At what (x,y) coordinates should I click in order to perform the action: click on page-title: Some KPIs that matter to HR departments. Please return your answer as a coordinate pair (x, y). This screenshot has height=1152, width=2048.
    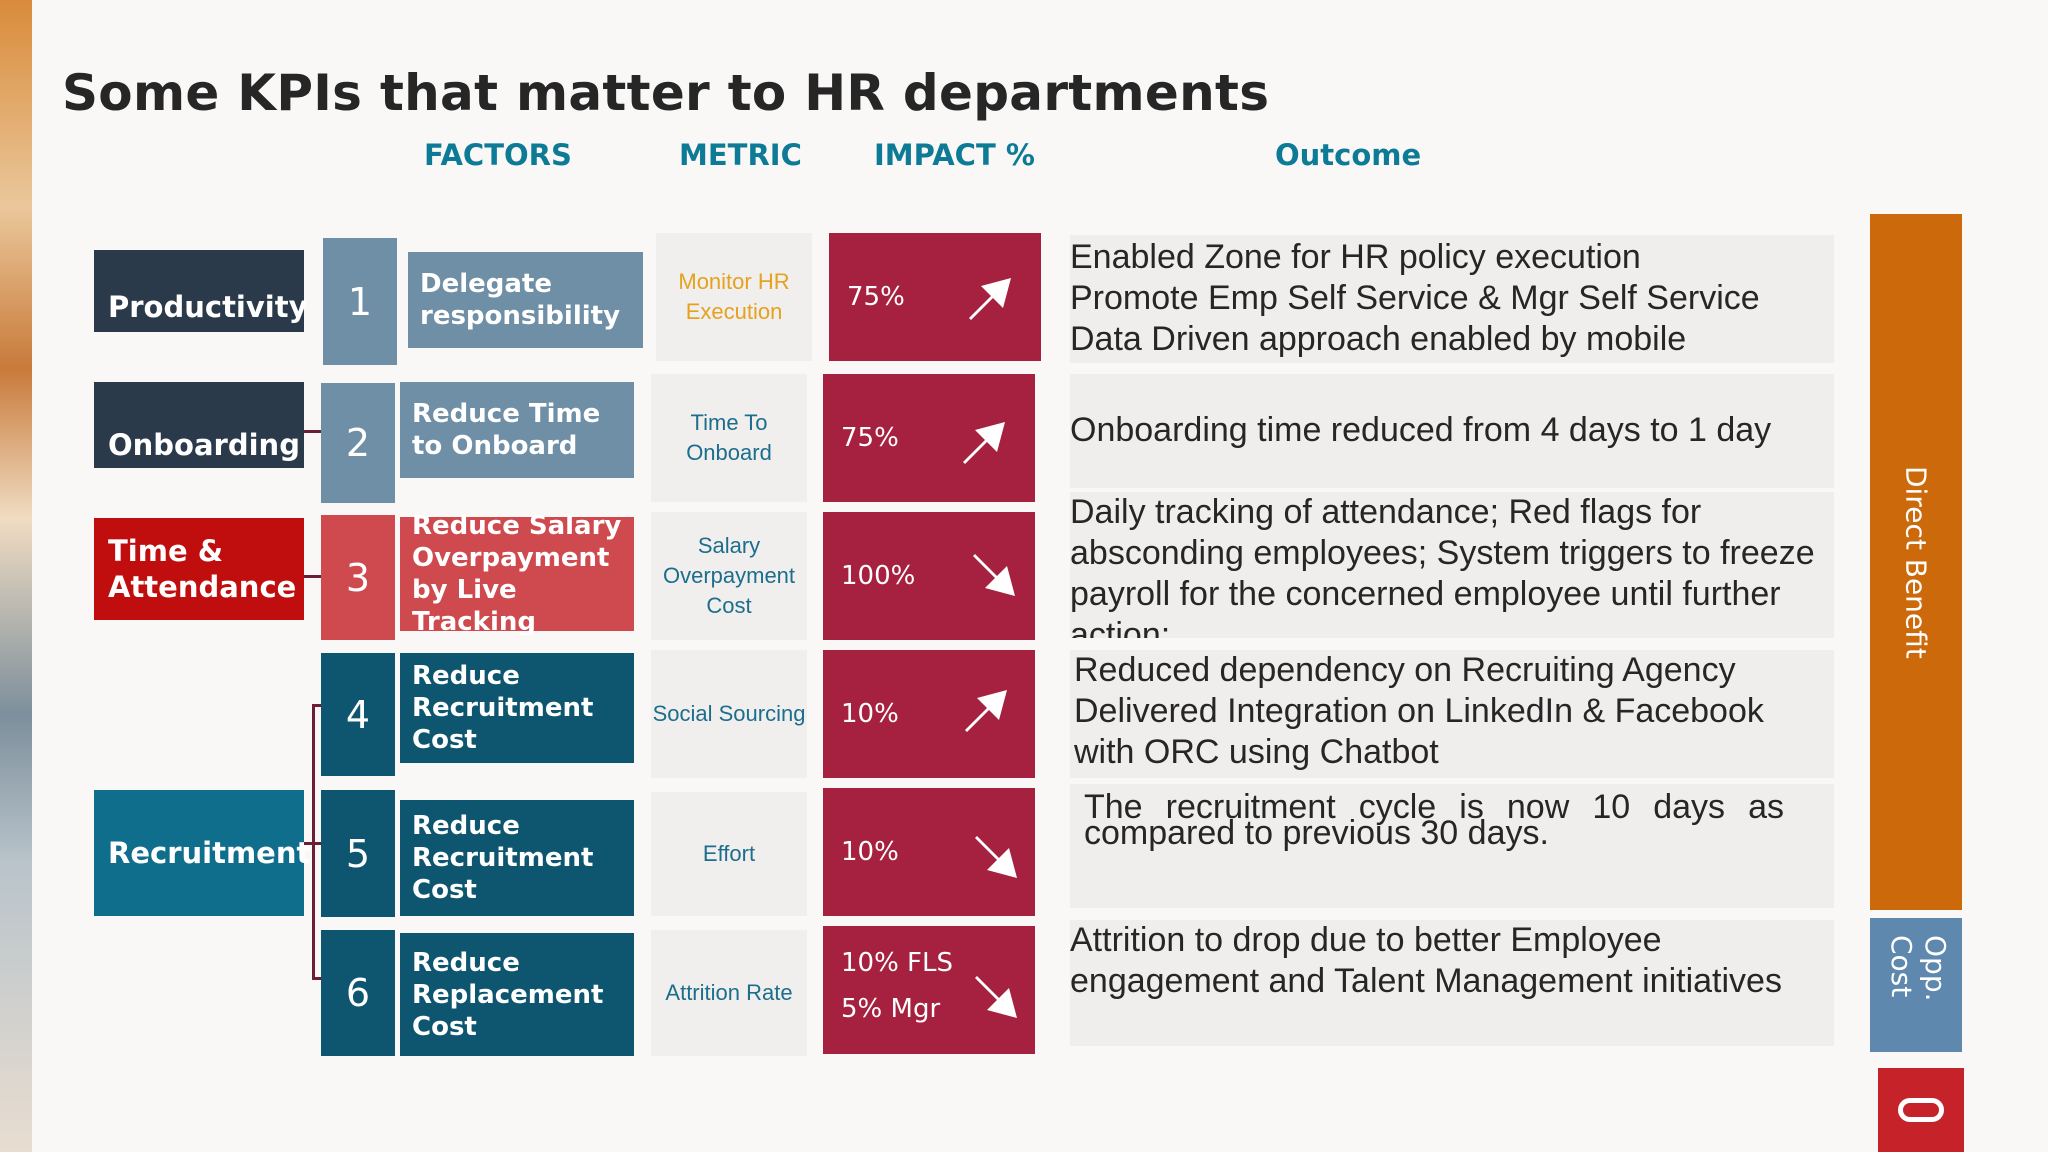
    Looking at the image, I should click on (666, 93).